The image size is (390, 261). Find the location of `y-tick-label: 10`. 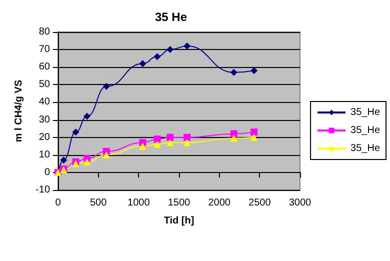

y-tick-label: 10 is located at coordinates (44, 154).